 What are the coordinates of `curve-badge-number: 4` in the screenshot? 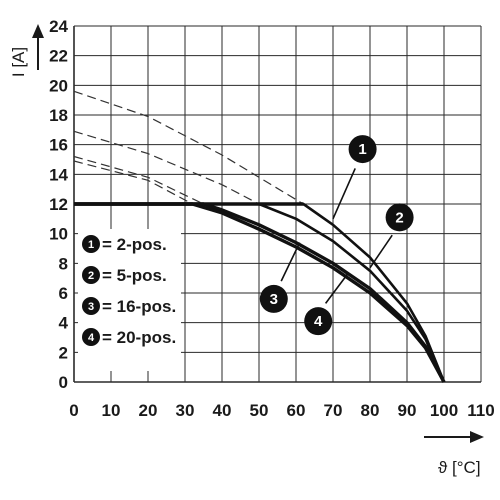 It's located at (318, 321).